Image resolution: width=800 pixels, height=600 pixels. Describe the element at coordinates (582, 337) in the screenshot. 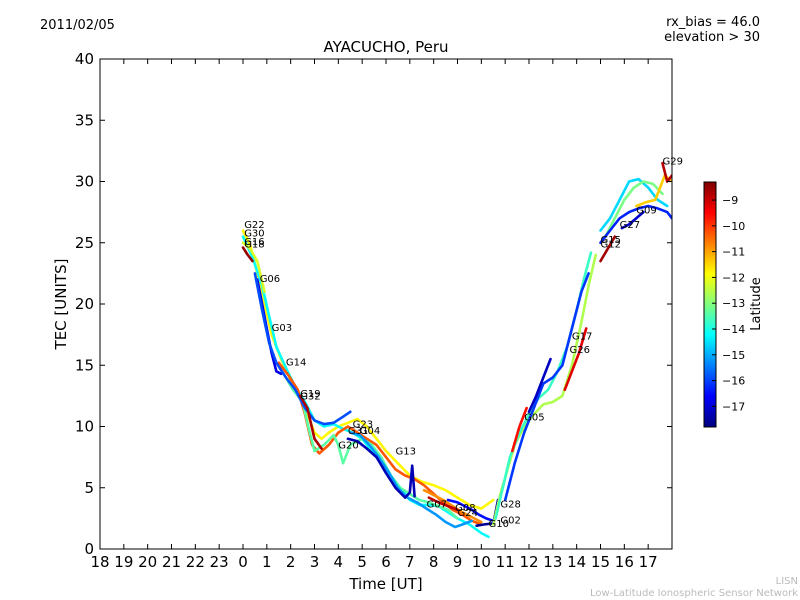

I see `satellite-label: G17` at that location.